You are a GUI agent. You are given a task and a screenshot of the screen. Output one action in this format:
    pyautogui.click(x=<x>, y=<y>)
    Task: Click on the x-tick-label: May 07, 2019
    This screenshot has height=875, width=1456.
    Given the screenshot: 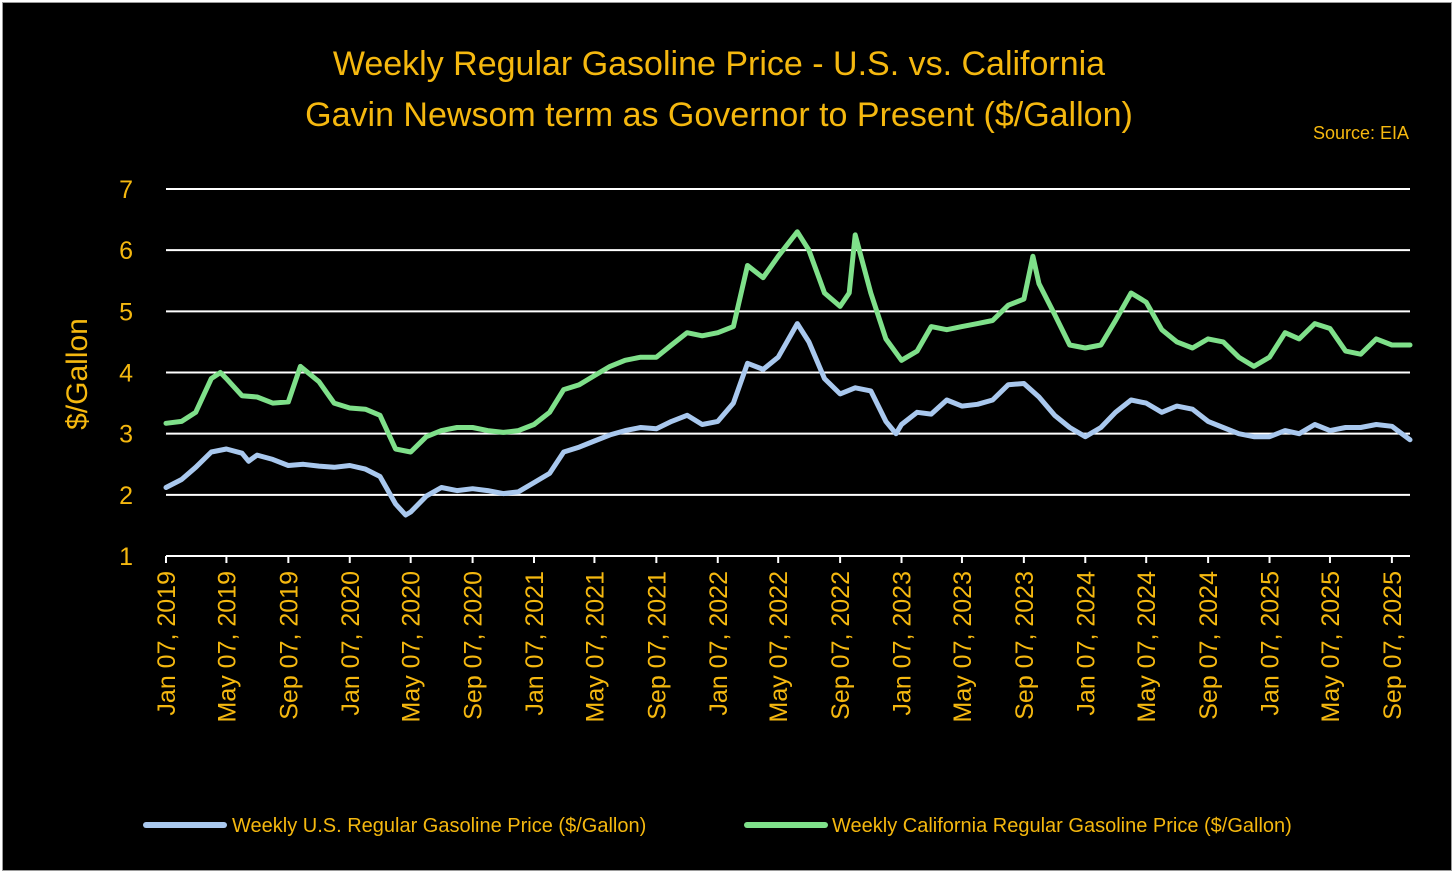 What is the action you would take?
    pyautogui.click(x=227, y=647)
    